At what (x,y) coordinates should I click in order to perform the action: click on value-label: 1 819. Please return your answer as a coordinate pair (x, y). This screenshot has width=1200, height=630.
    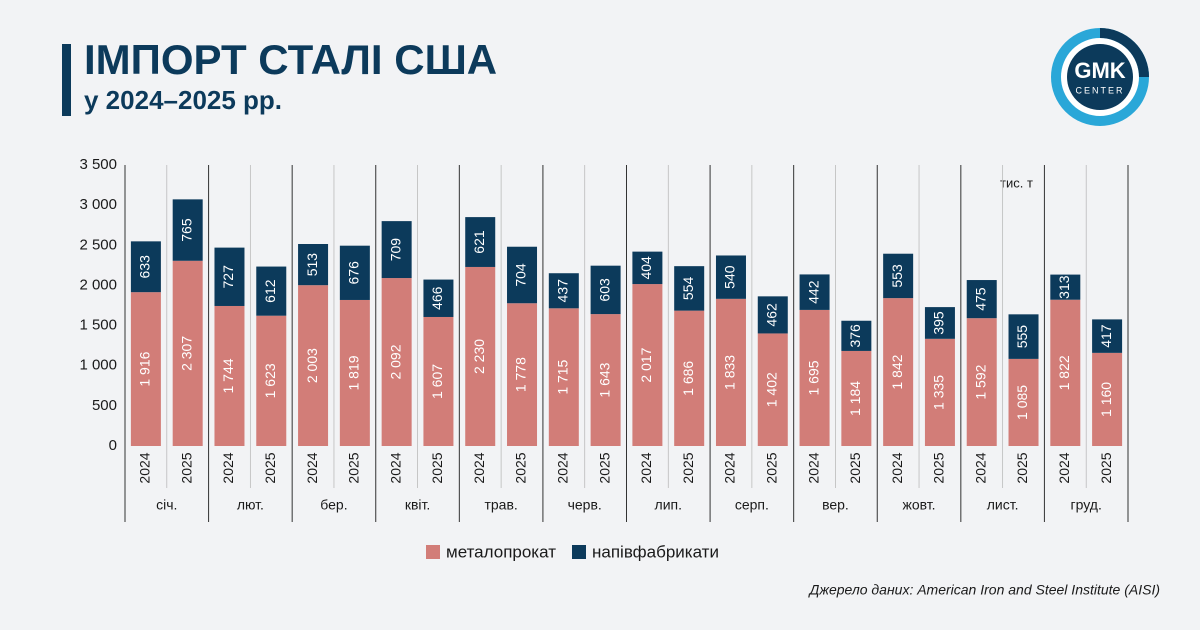
    Looking at the image, I should click on (354, 372).